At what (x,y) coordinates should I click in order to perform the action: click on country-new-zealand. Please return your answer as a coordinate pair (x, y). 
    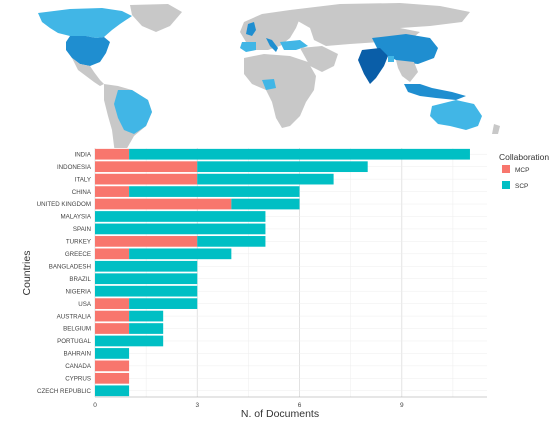
    Looking at the image, I should click on (496, 129).